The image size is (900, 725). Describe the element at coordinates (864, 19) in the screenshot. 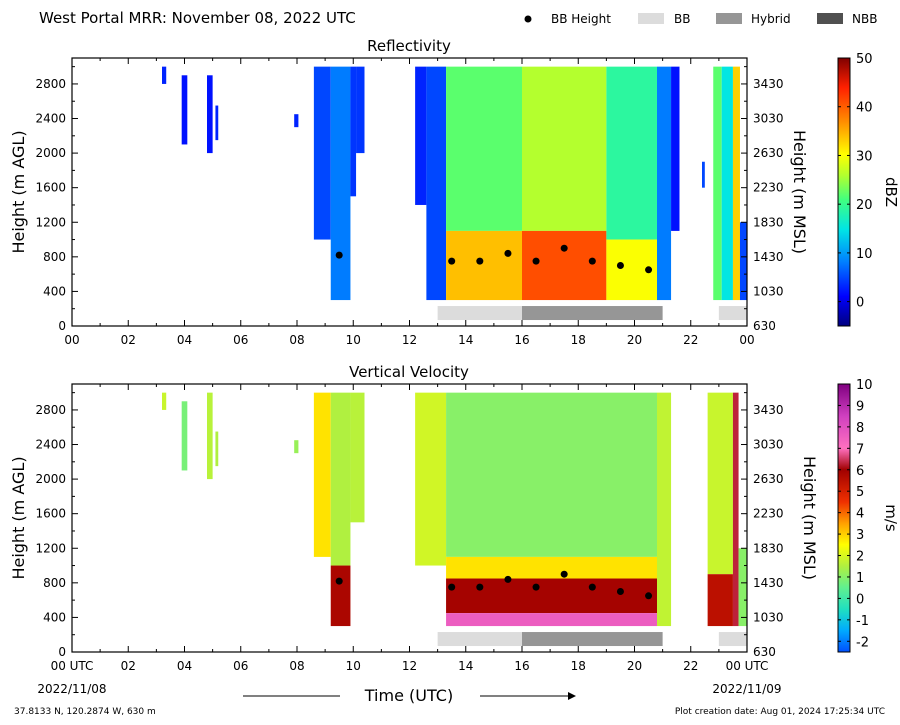

I see `nbb-legend-label: NBB` at that location.